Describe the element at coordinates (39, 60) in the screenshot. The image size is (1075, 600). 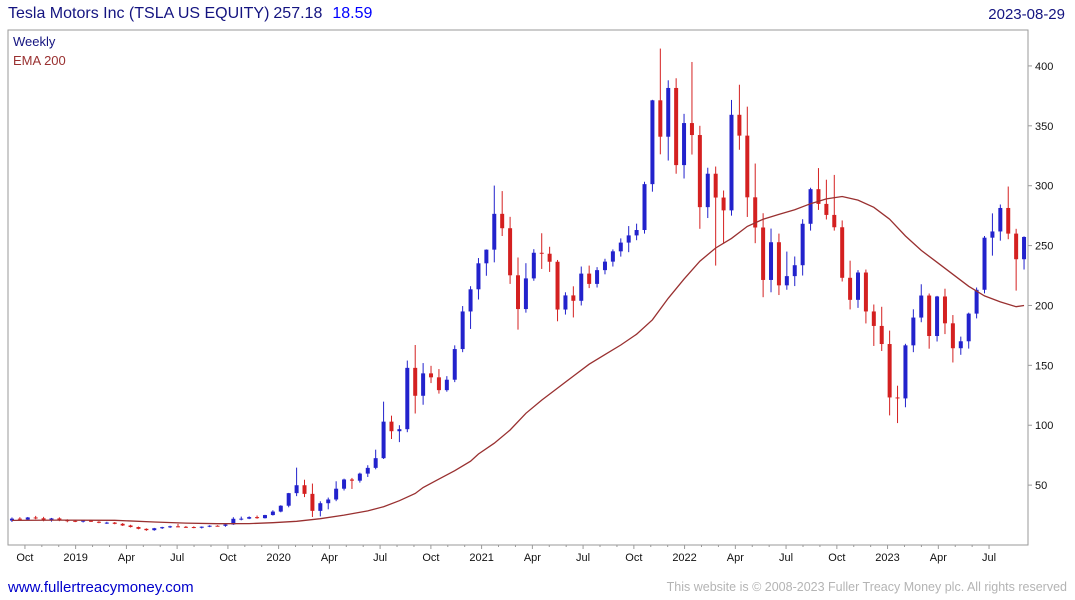
I see `legend-ema-200: EMA 200` at that location.